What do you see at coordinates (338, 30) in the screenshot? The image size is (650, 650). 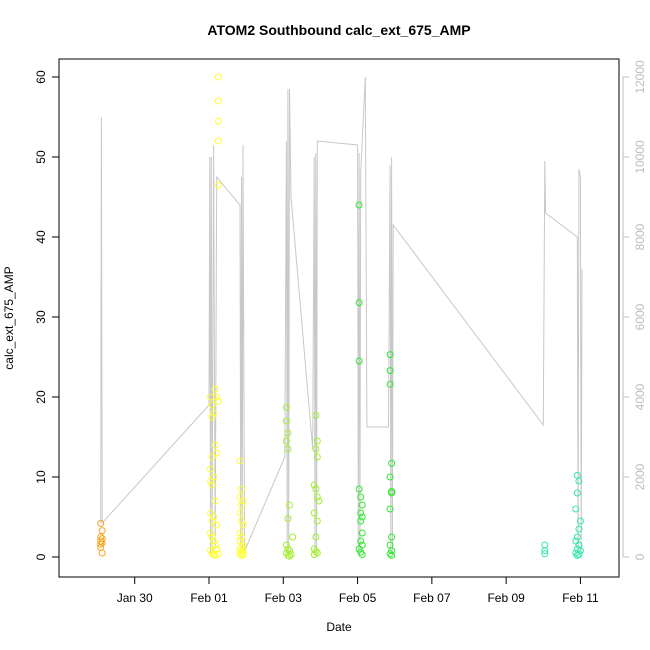 I see `chart-title: ATOM2 Southbound calc_ext_675_AMP` at bounding box center [338, 30].